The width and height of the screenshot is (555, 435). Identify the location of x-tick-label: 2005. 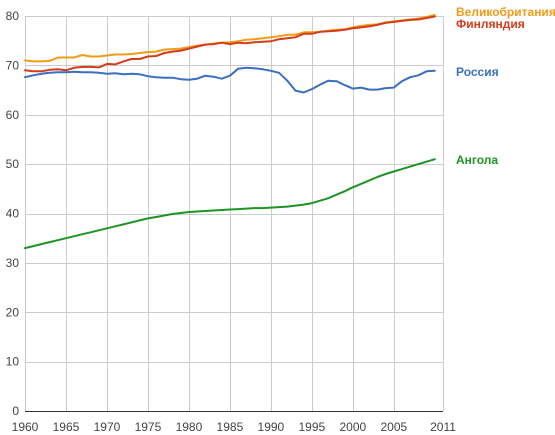
(393, 427).